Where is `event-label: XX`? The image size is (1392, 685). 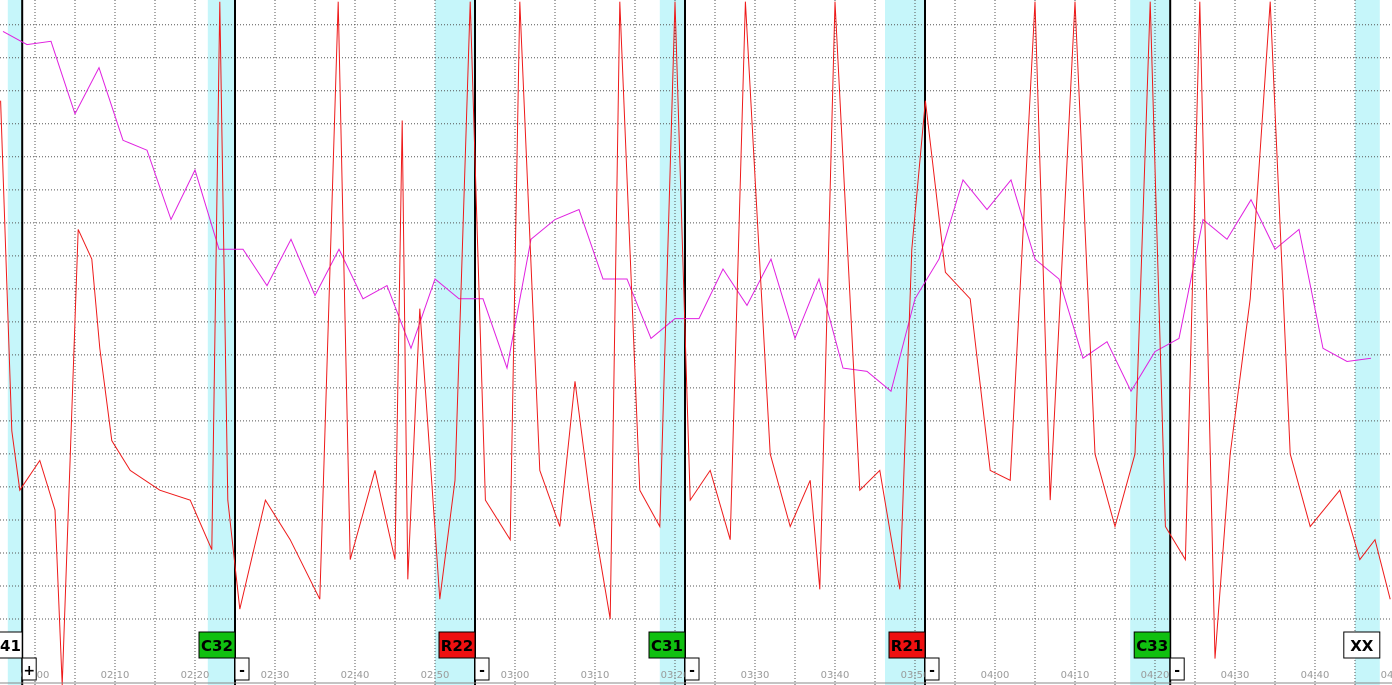
event-label: XX is located at coordinates (1362, 646).